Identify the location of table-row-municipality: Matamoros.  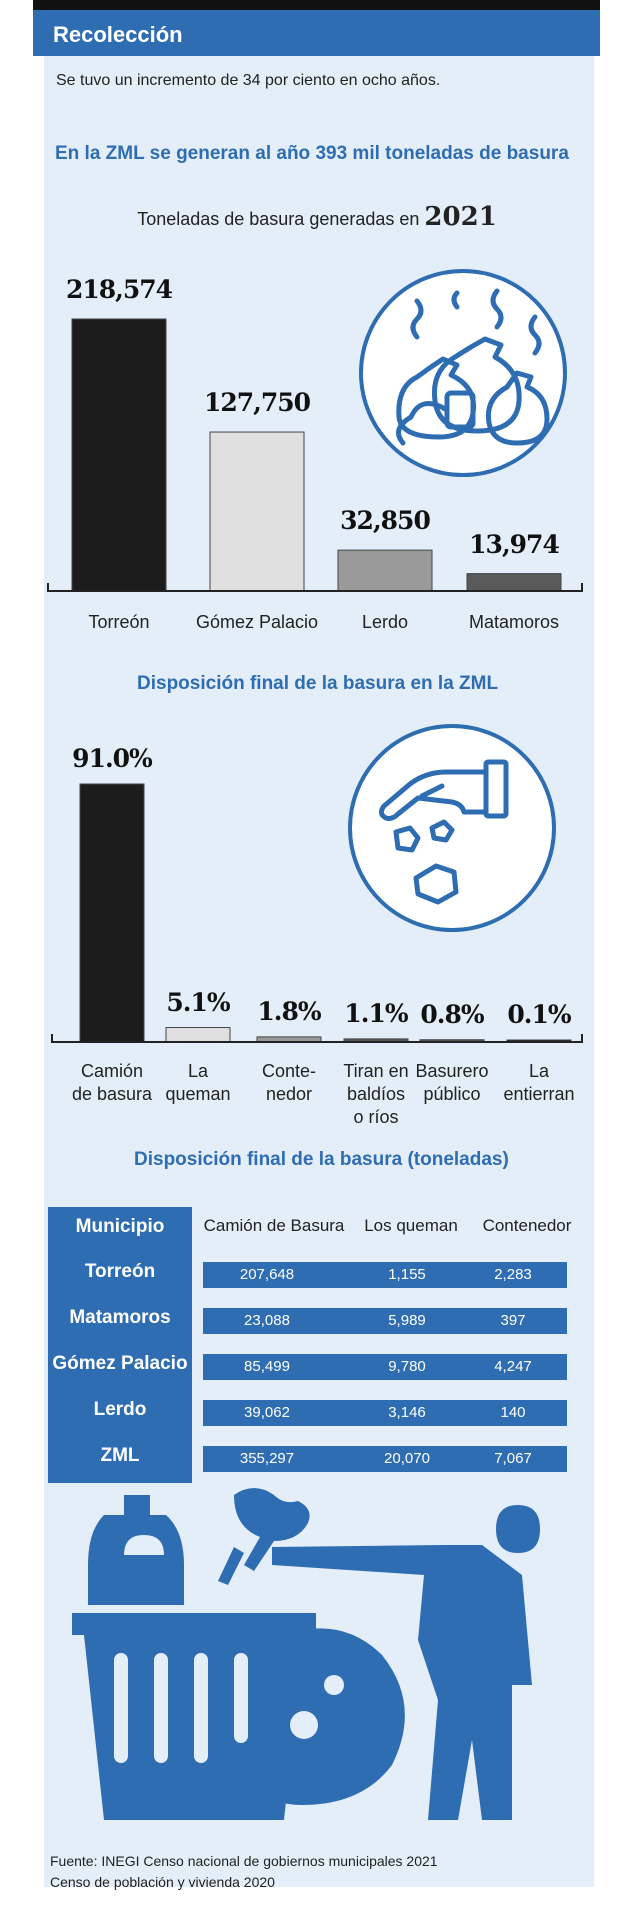
(120, 1317).